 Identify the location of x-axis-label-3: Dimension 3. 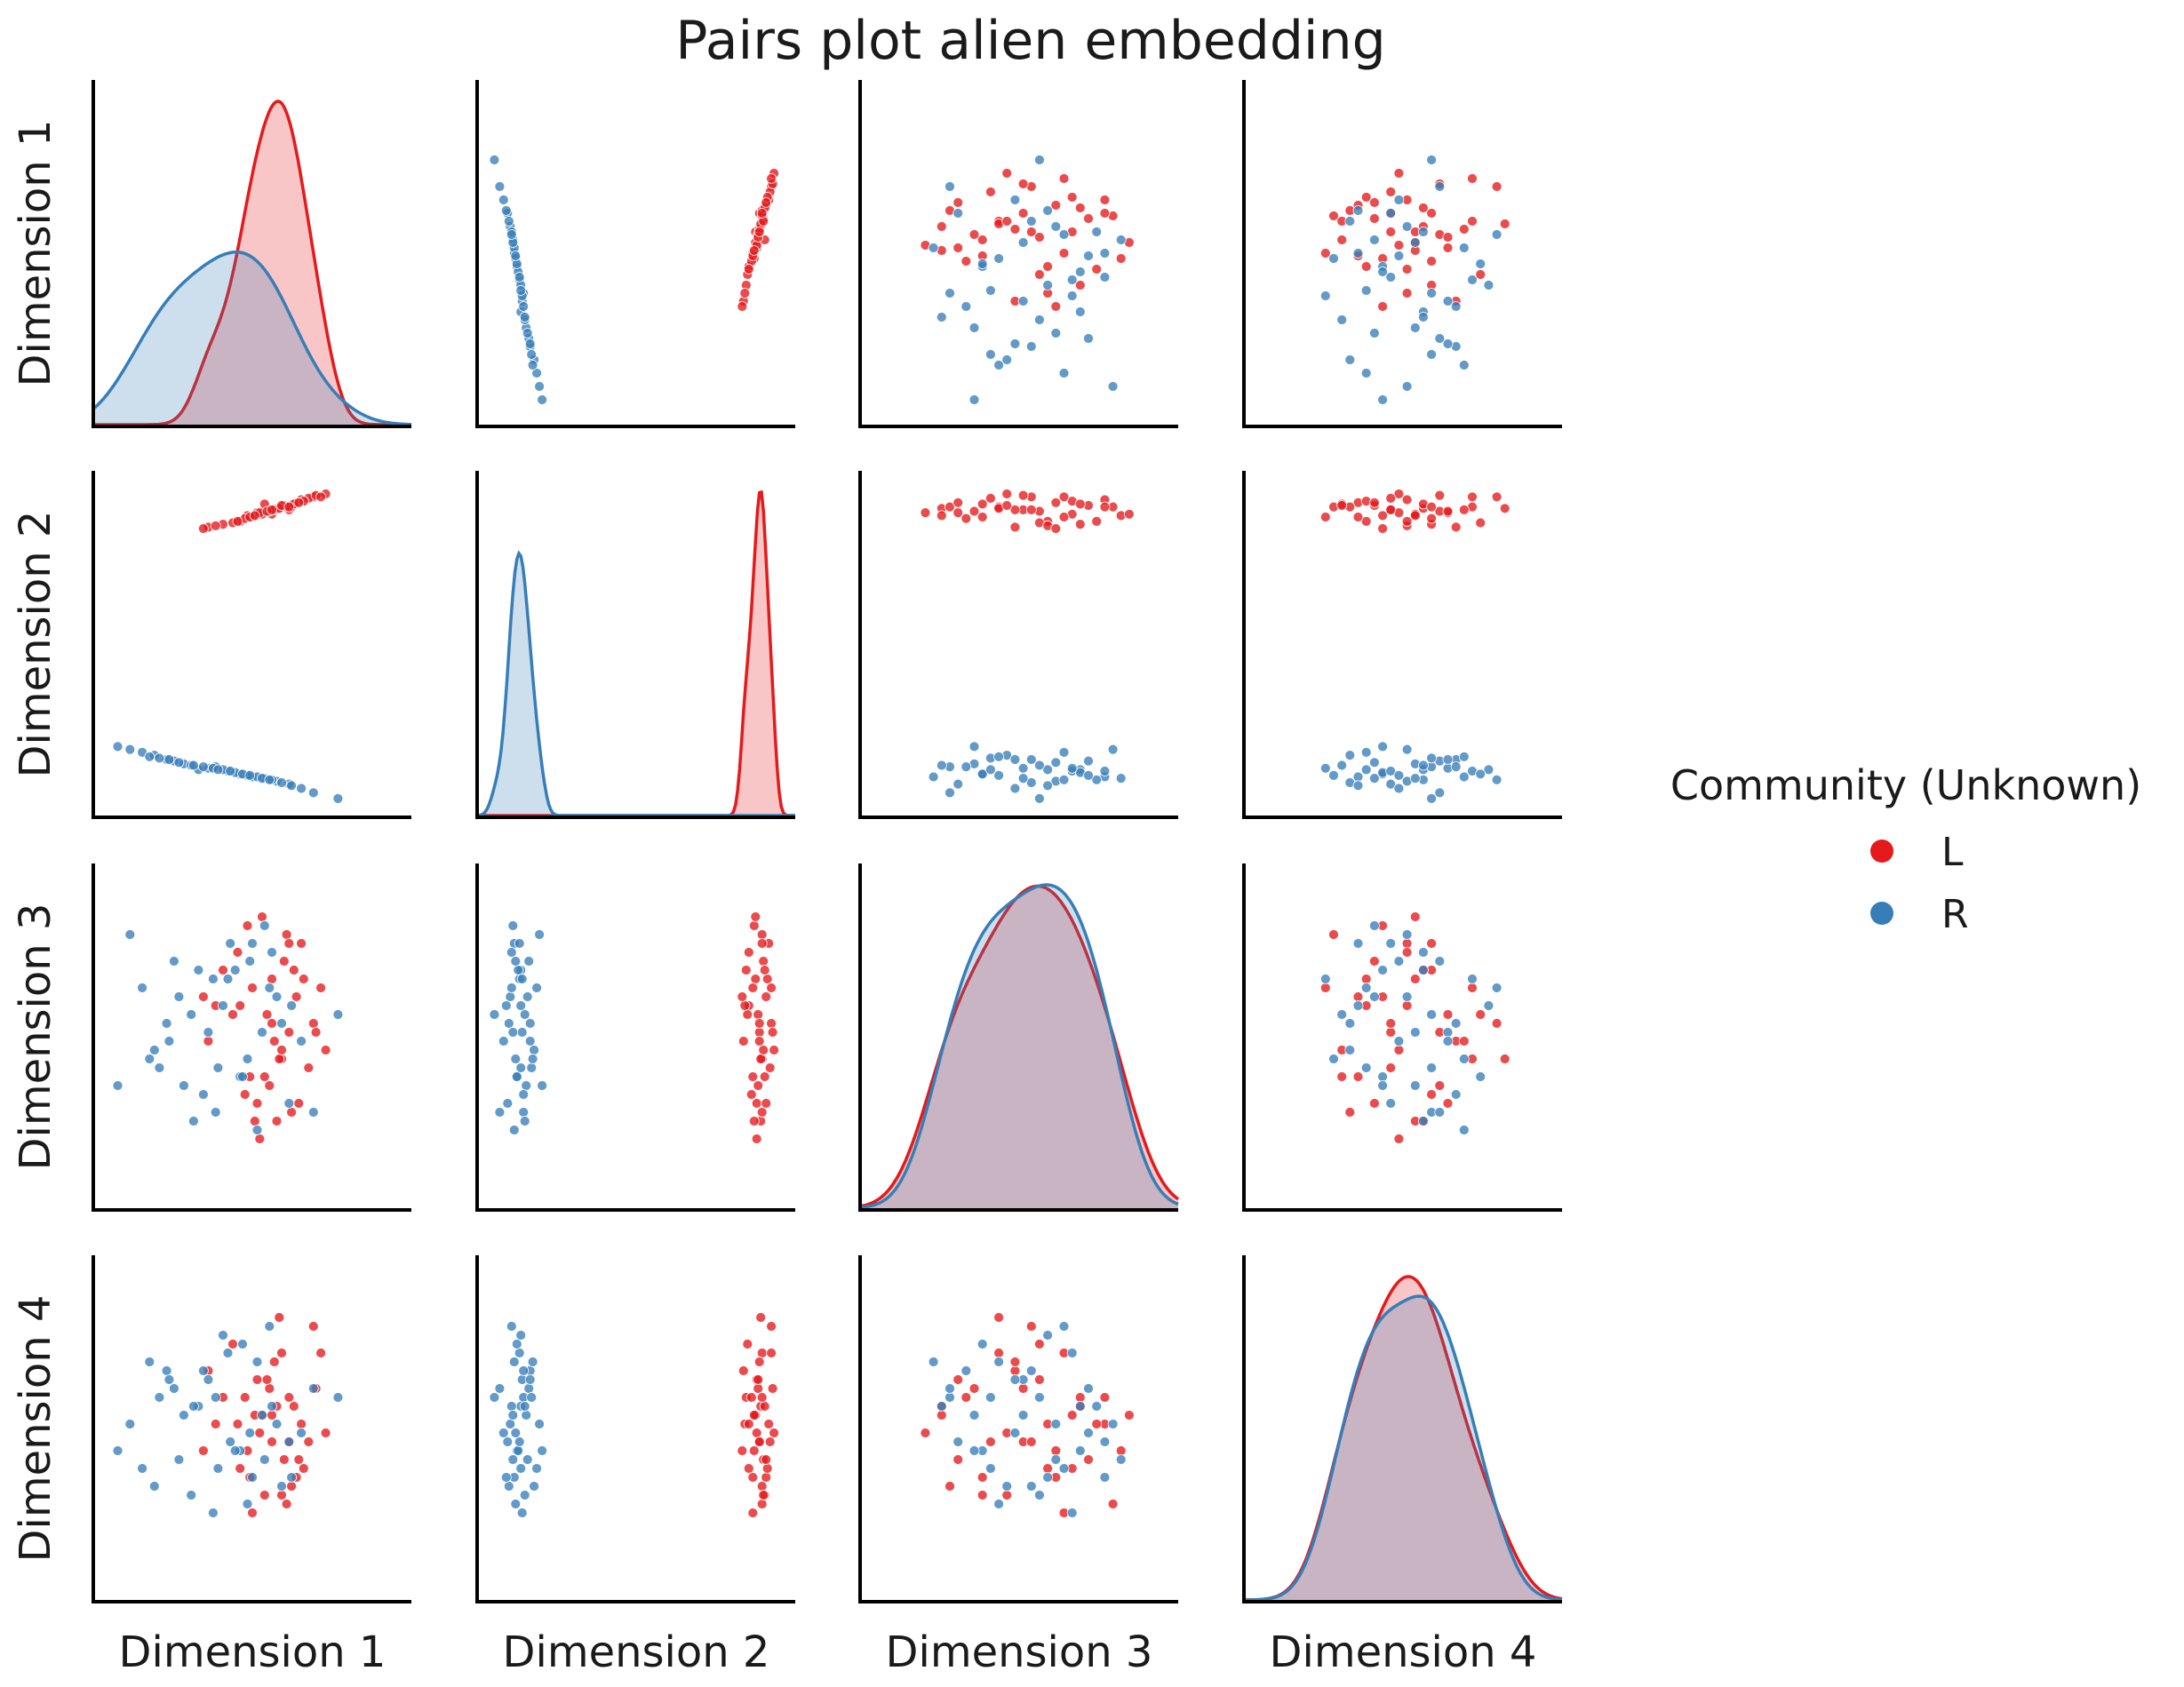
(1020, 1652).